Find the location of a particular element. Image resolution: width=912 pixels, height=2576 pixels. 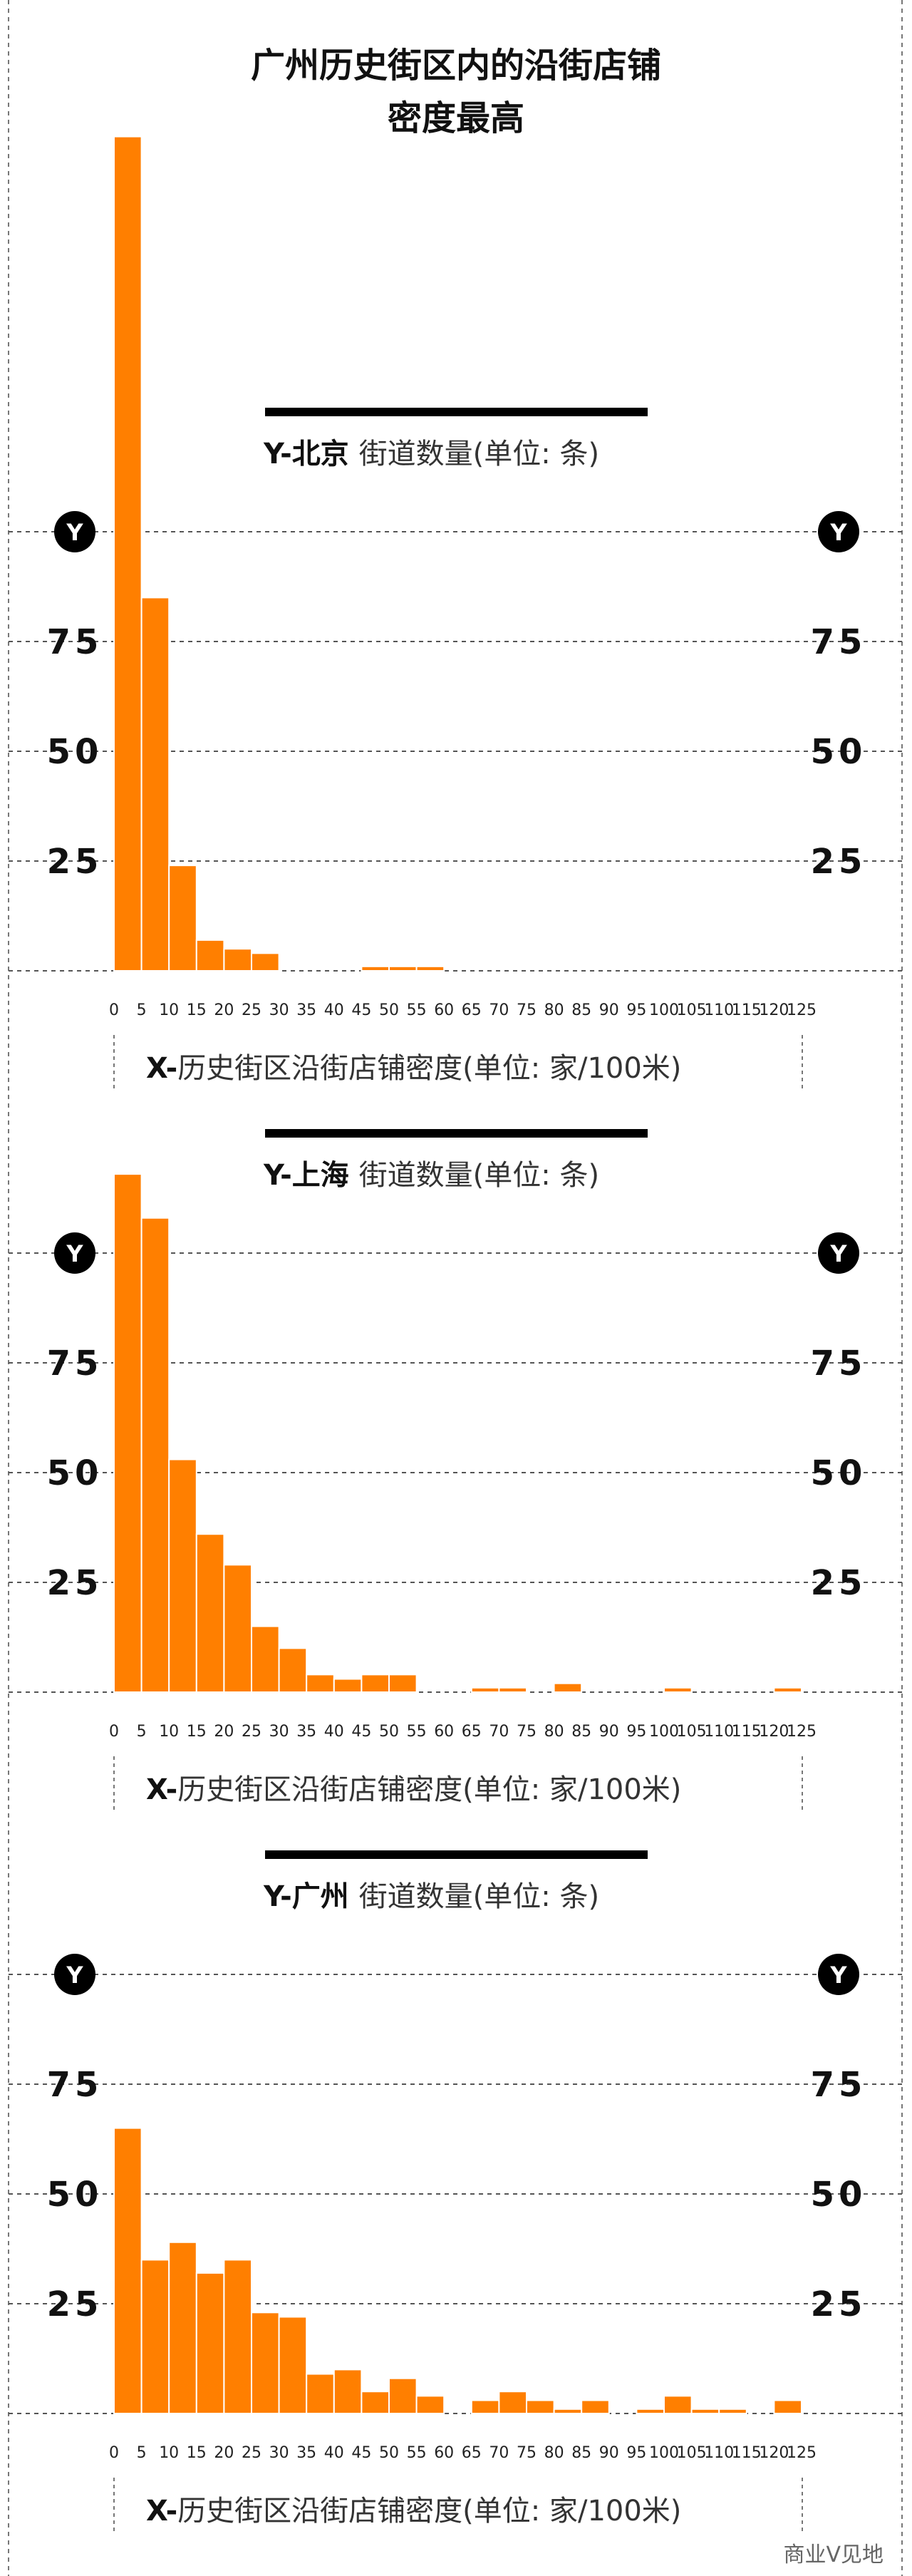

x-tick-label: 40 is located at coordinates (334, 2453).